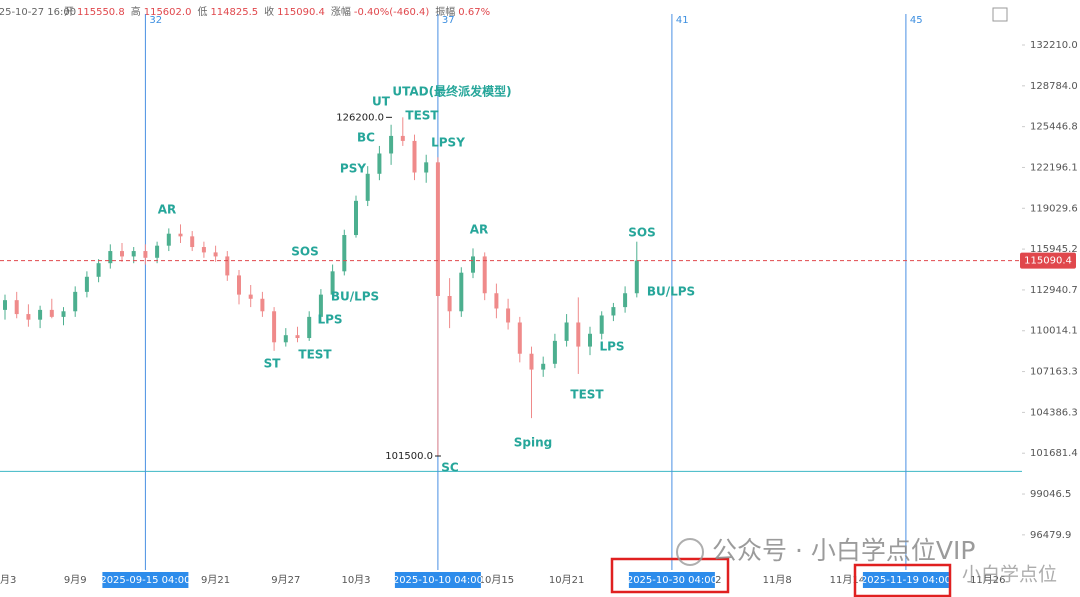 The image size is (1080, 597). Describe the element at coordinates (1054, 45) in the screenshot. I see `y-tick-label: 132210.0` at that location.